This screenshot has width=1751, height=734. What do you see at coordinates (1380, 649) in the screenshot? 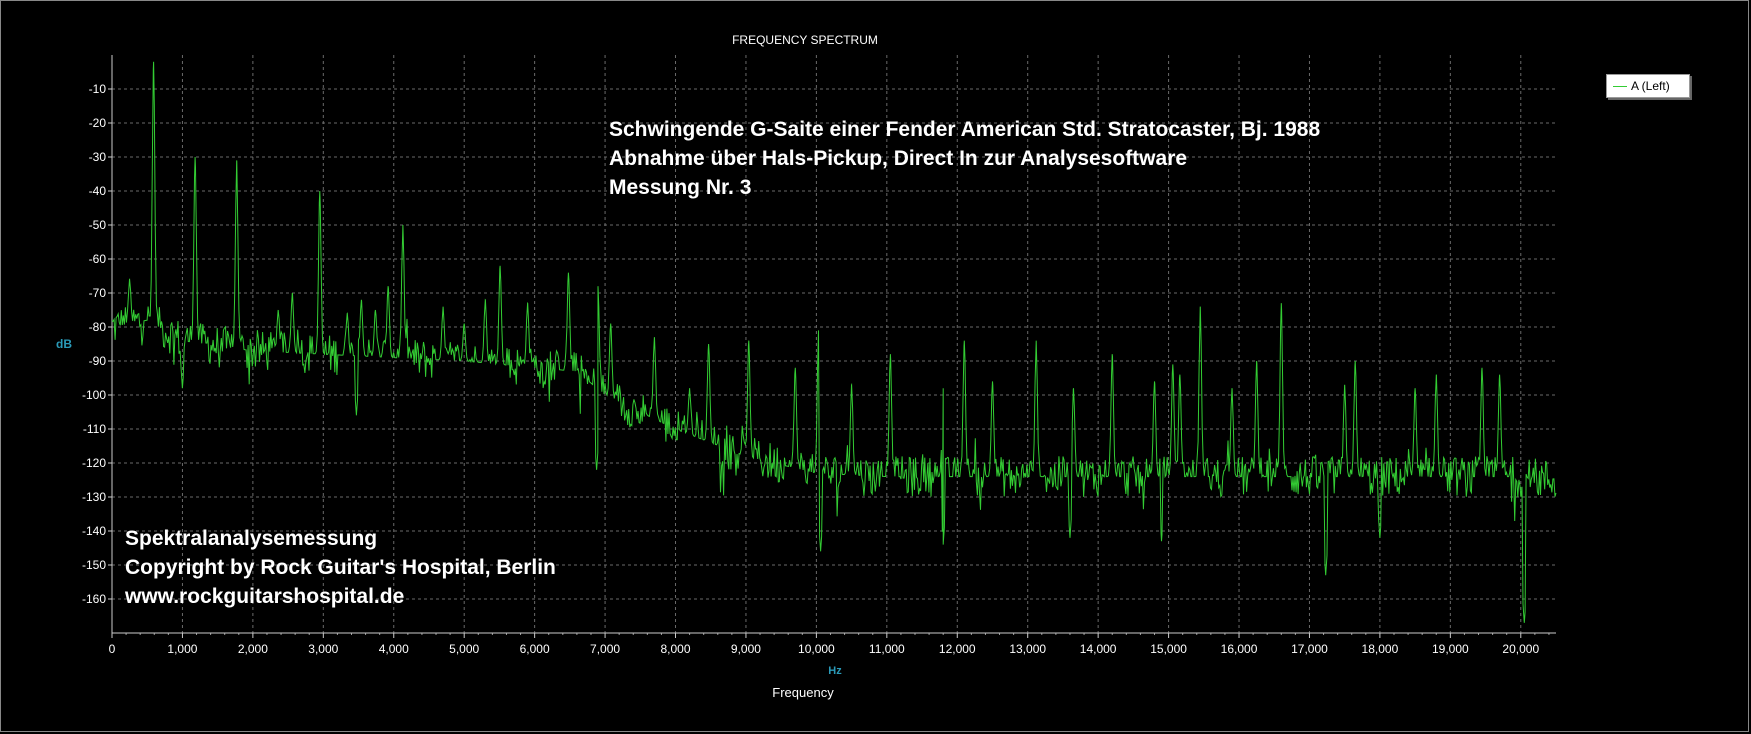
I see `x-tick-label: 18,000` at bounding box center [1380, 649].